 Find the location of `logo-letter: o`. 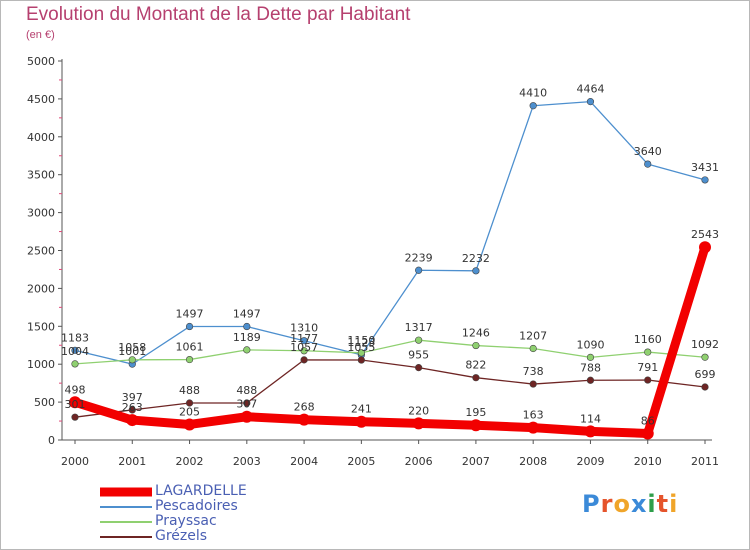

logo-letter: o is located at coordinates (622, 504).